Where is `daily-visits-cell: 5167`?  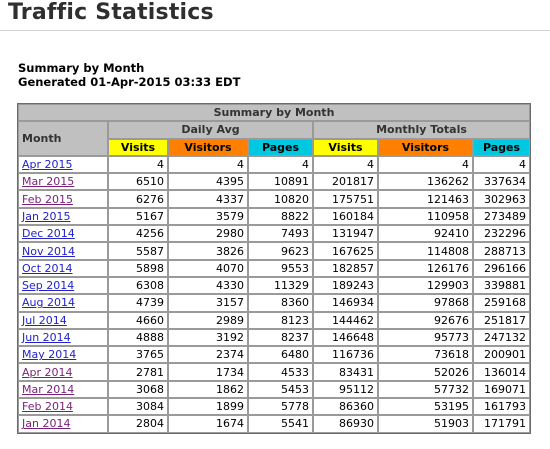
daily-visits-cell: 5167 is located at coordinates (138, 216).